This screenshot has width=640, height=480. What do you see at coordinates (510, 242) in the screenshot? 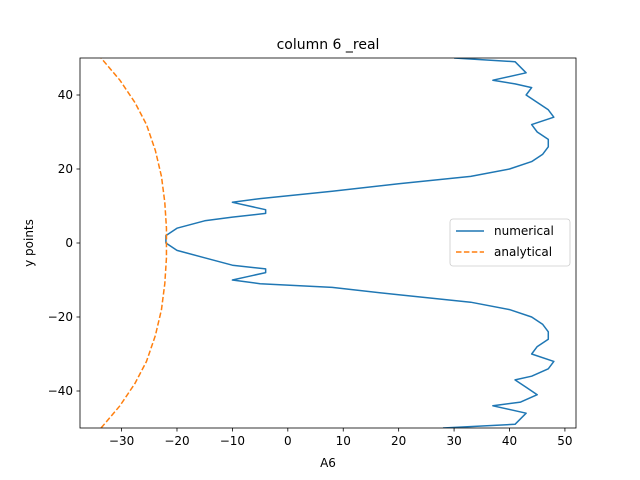
I see `legend: numerical analytical` at bounding box center [510, 242].